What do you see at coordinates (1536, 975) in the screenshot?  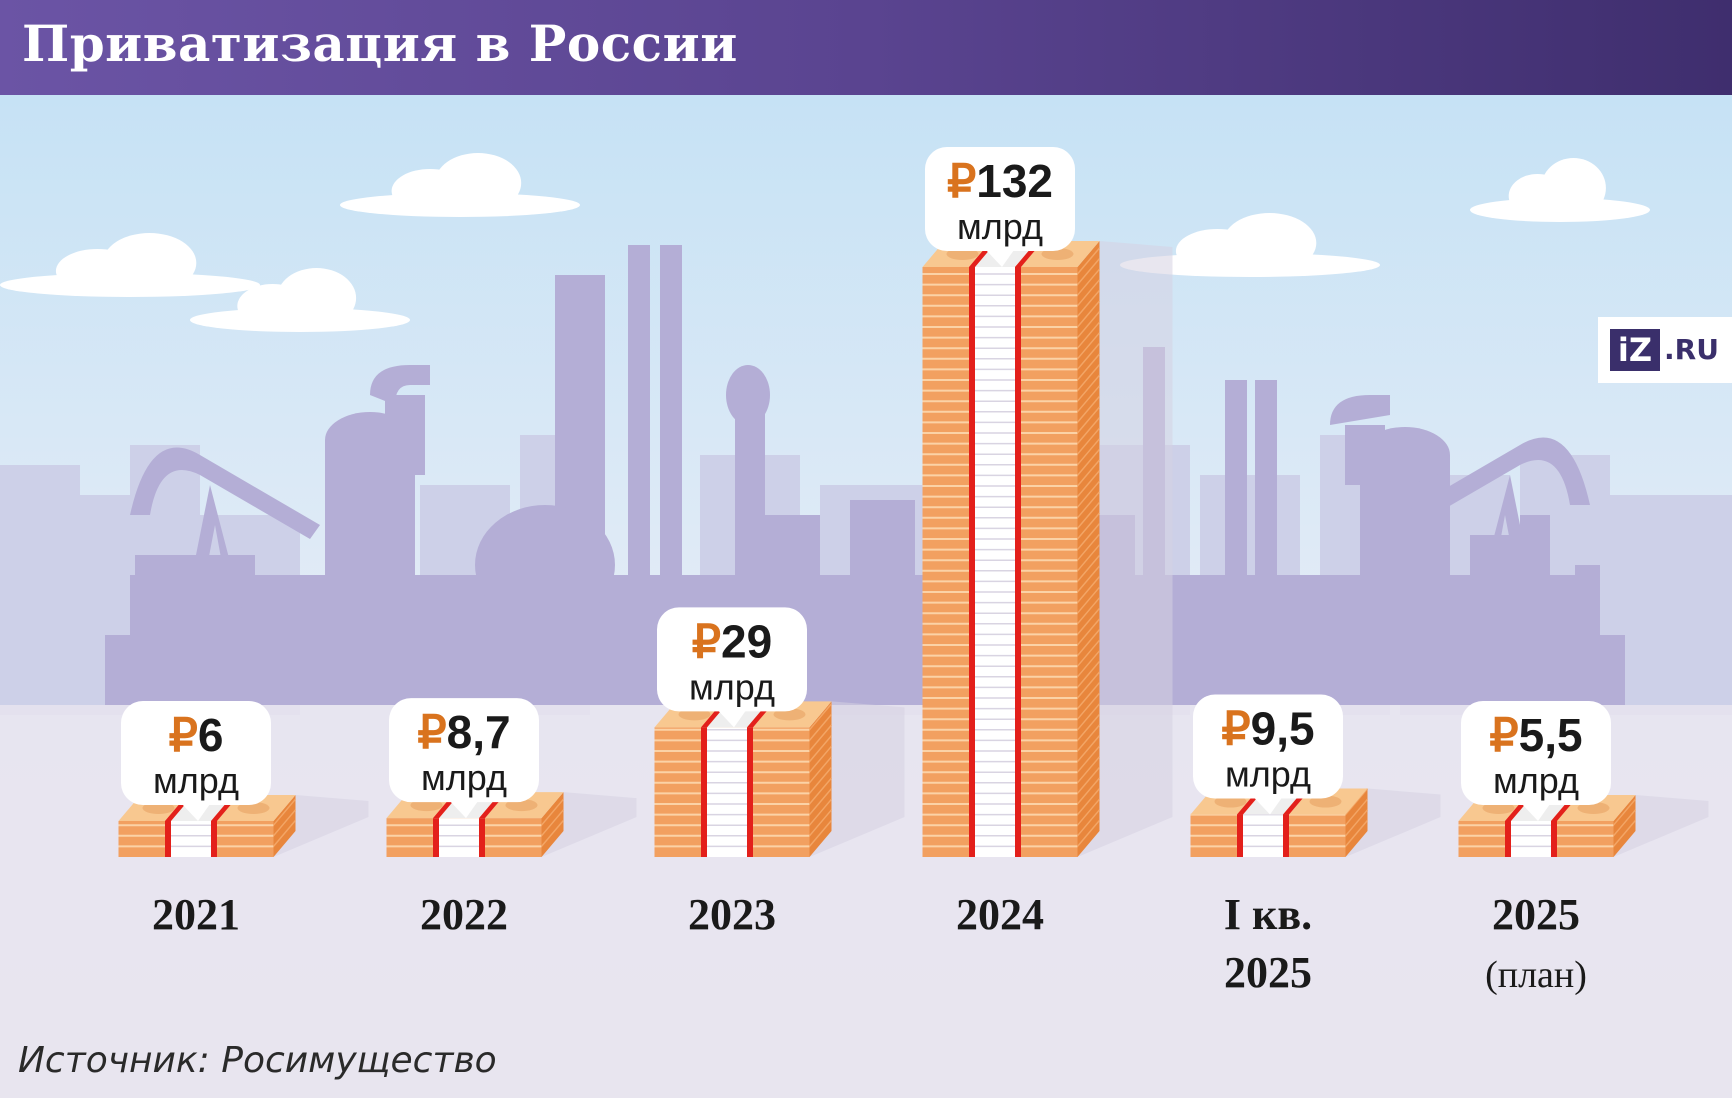 I see `x-tick-label: (план)` at bounding box center [1536, 975].